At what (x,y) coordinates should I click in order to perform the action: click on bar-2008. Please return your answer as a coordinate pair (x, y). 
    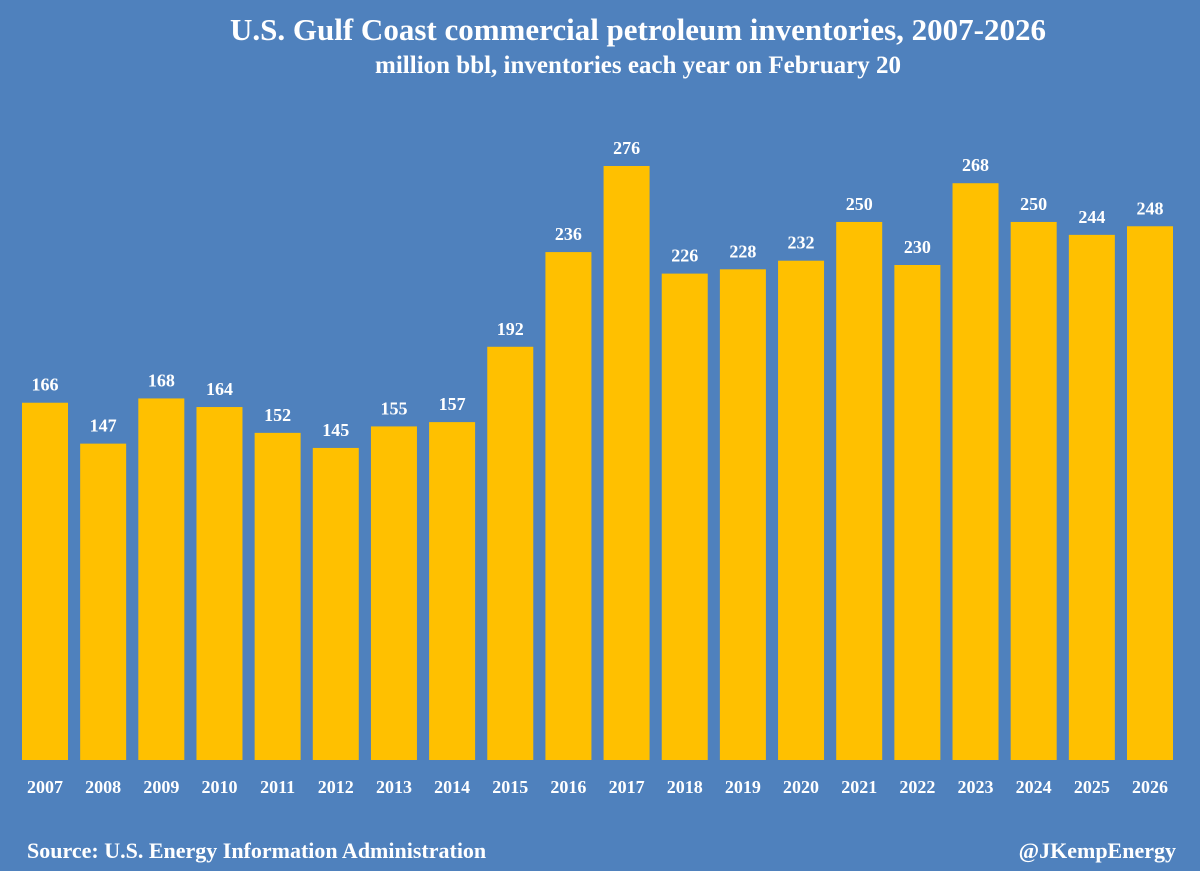
    Looking at the image, I should click on (103, 601).